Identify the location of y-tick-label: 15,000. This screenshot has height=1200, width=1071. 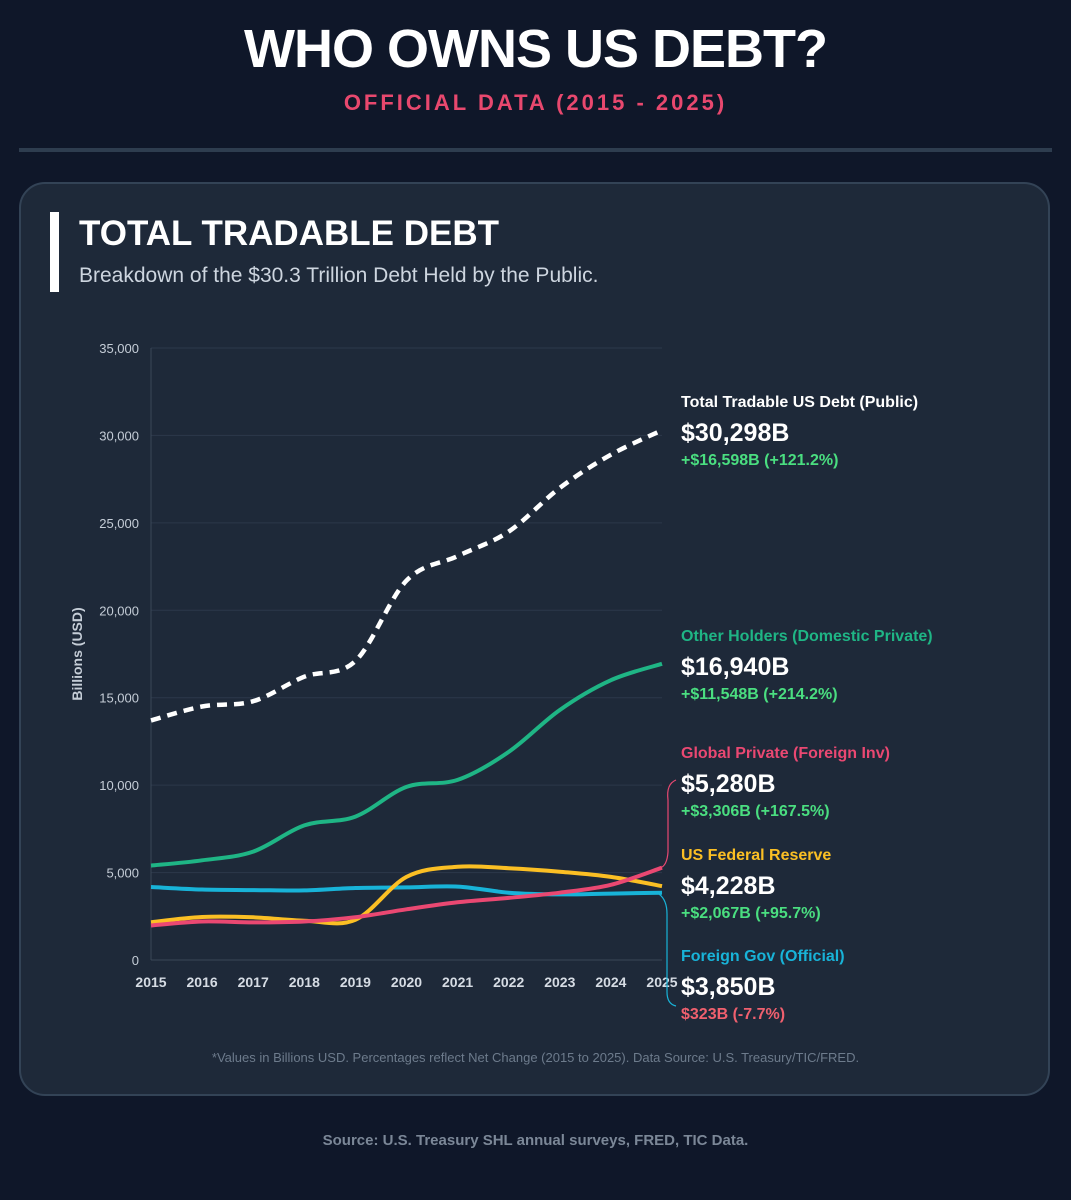
(119, 698).